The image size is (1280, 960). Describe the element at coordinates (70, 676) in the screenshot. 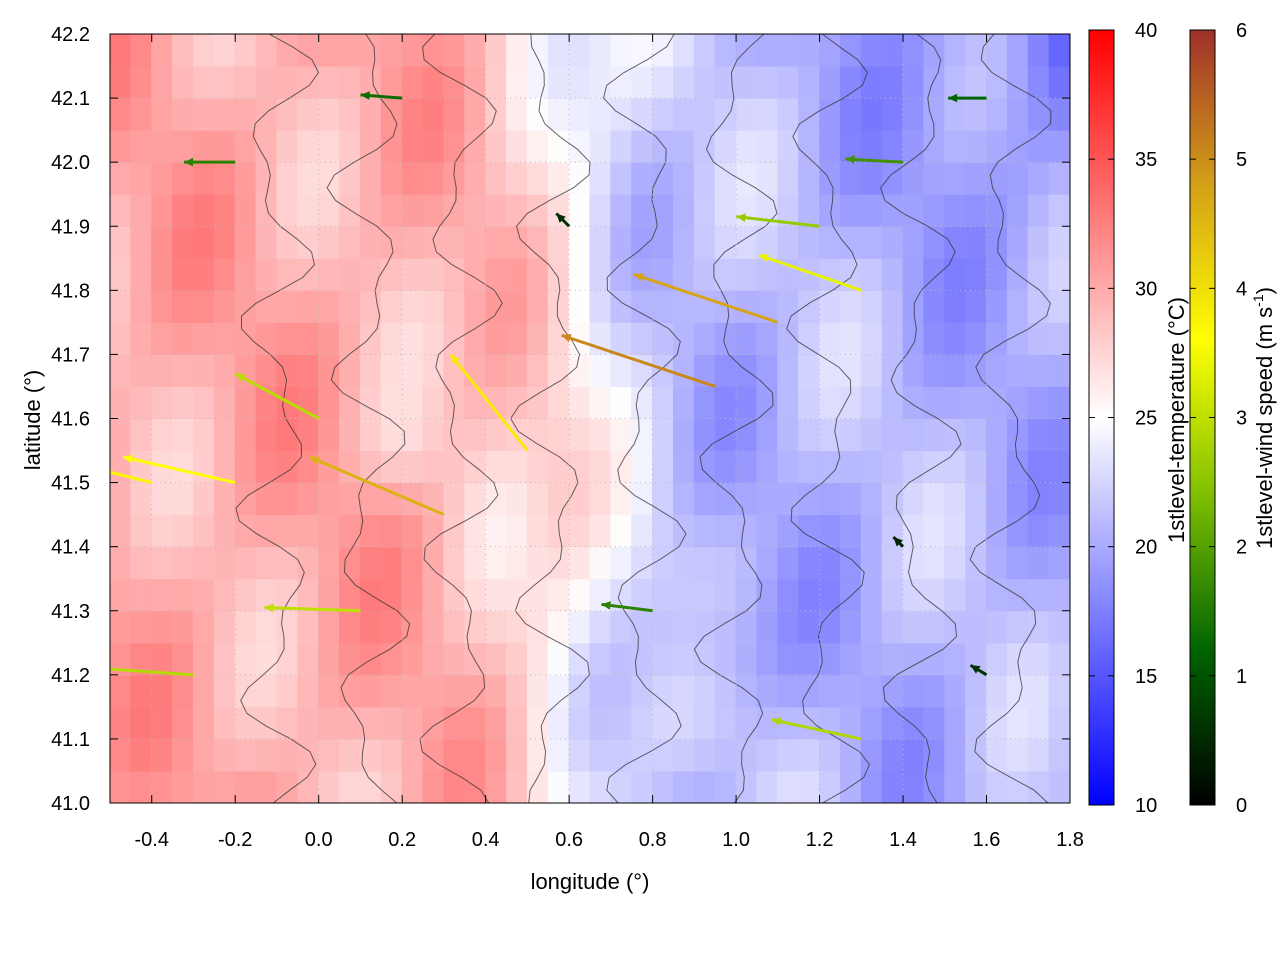

I see `y-tick-label: 41.2` at that location.